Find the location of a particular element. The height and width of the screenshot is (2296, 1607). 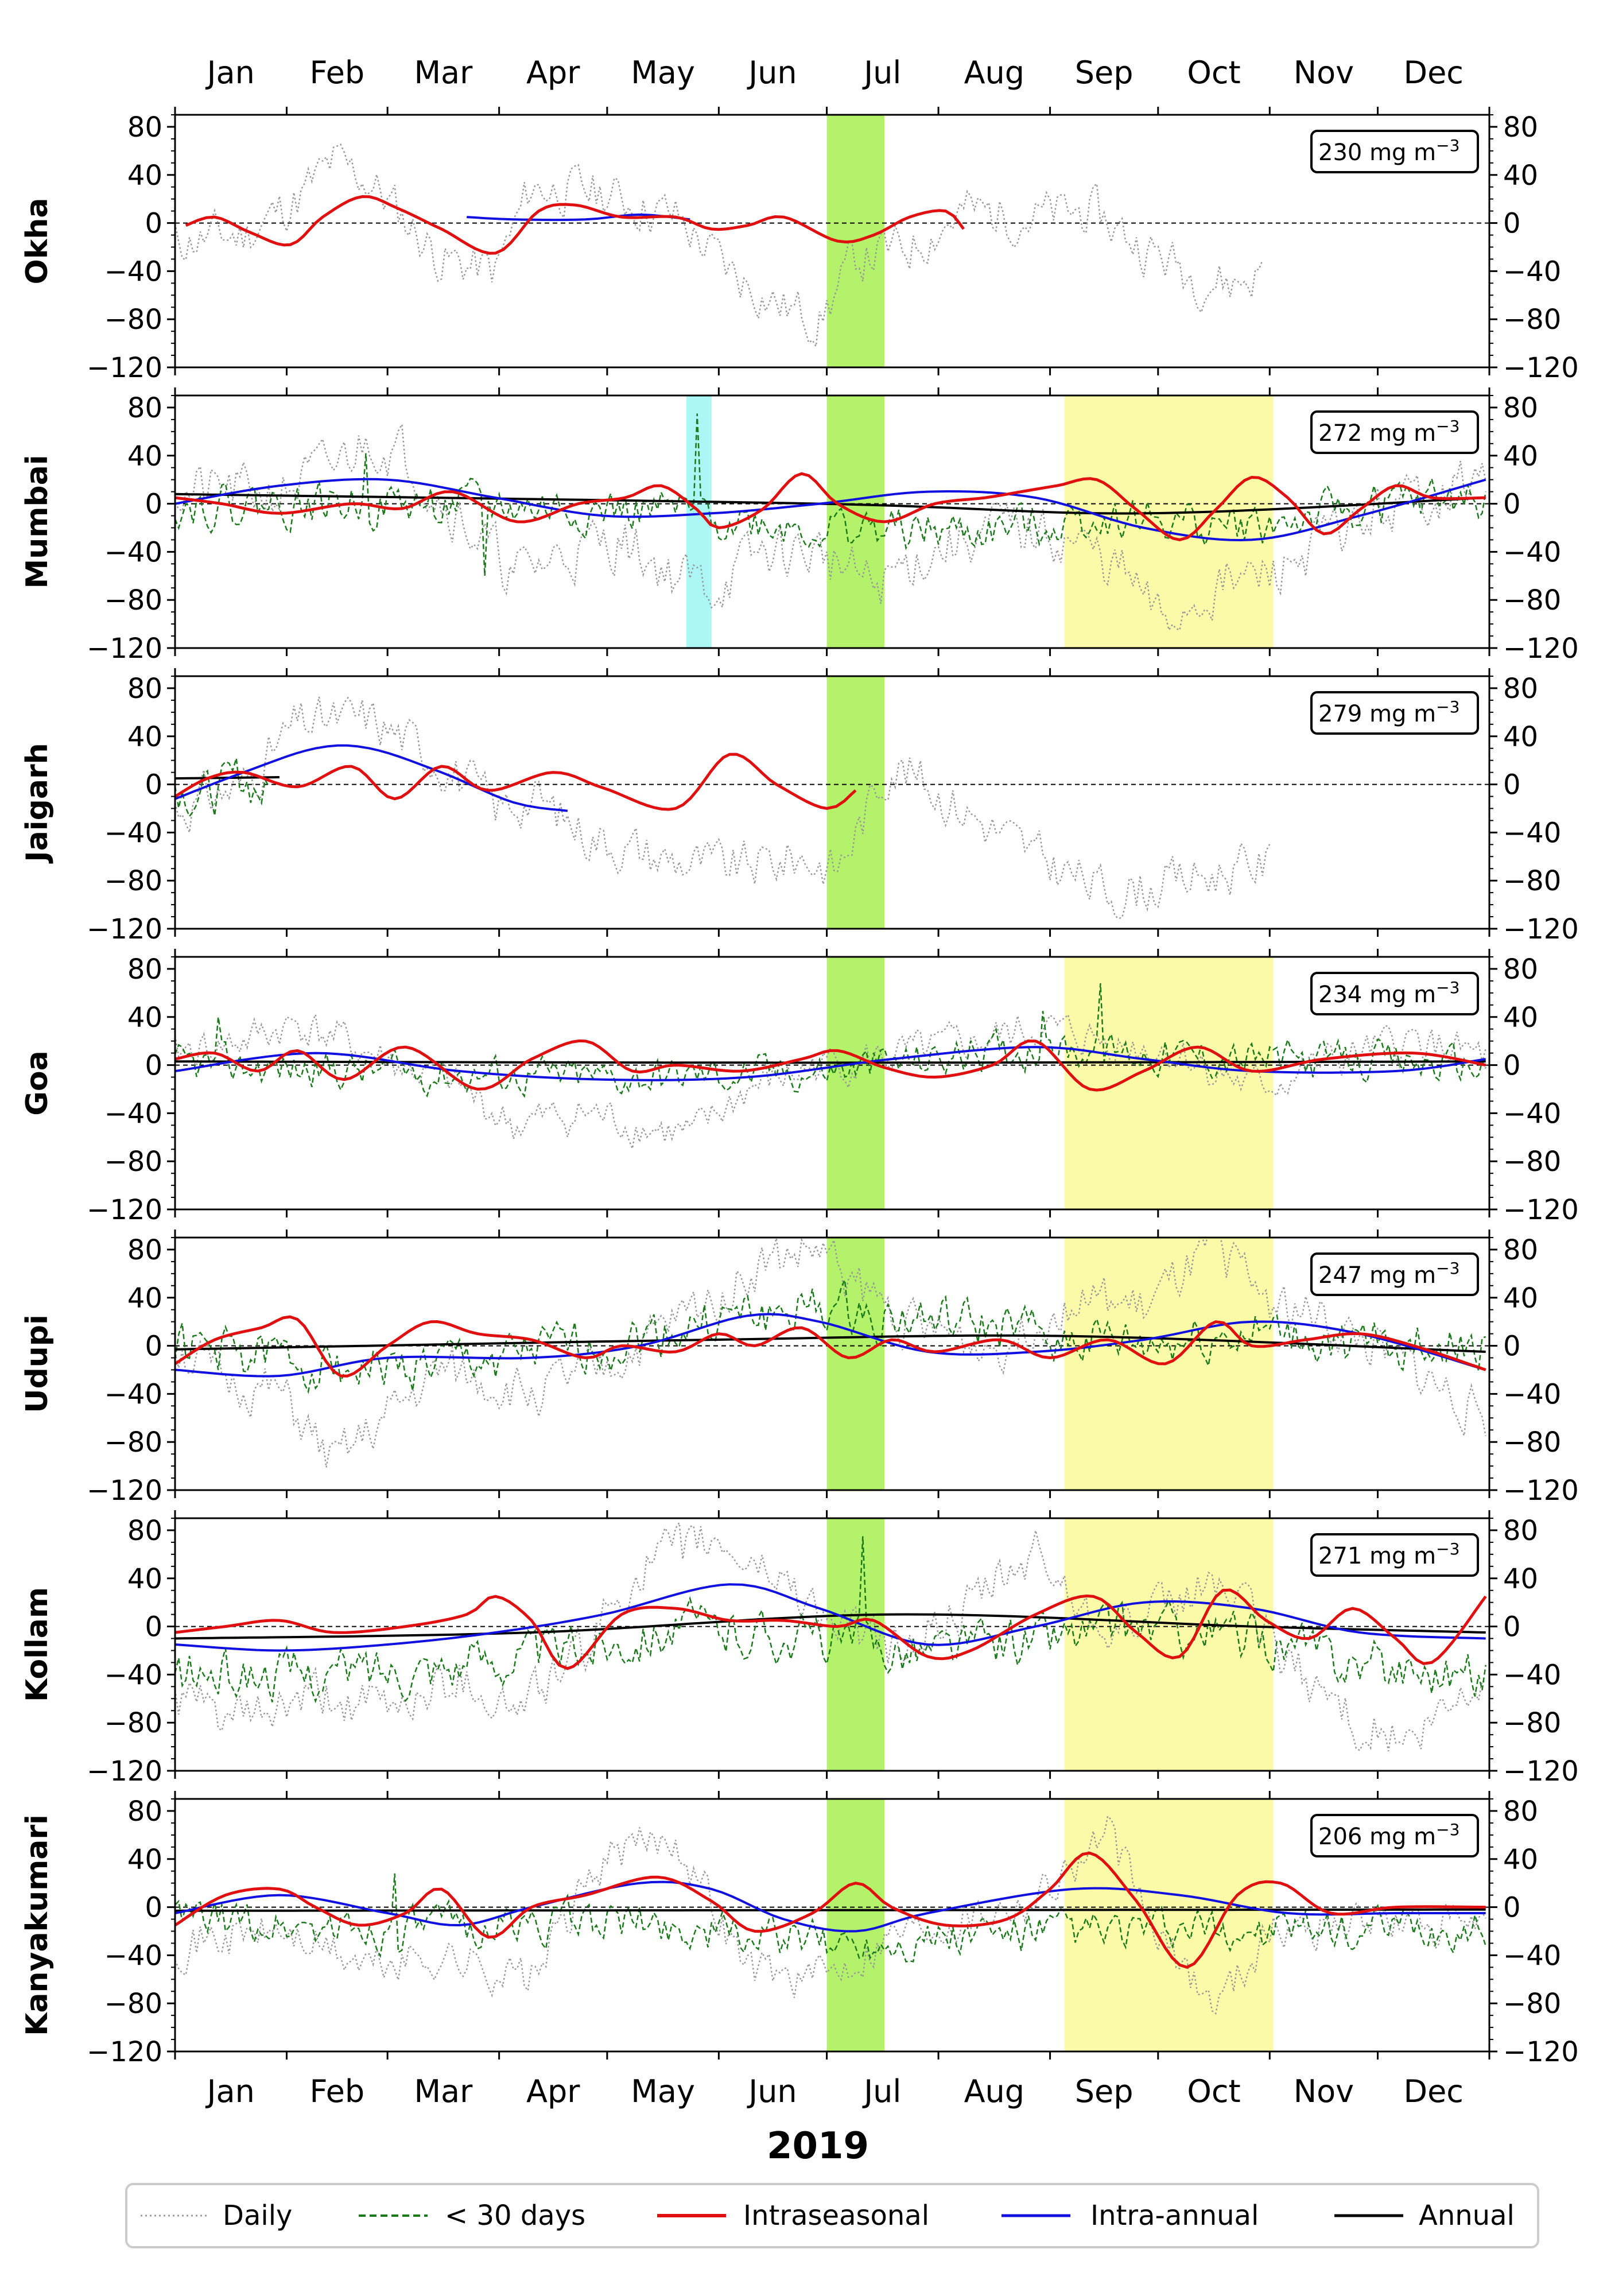

bottom-month-label: Feb is located at coordinates (337, 2091).